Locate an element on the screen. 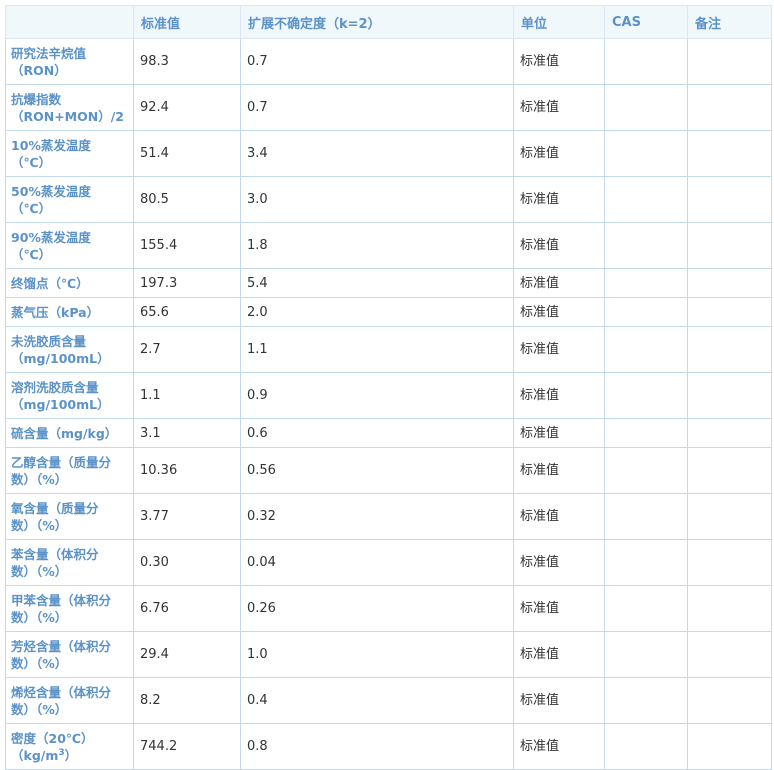 The height and width of the screenshot is (770, 774). row-name-cell: 研究法辛烷值 （RON） is located at coordinates (69, 61).